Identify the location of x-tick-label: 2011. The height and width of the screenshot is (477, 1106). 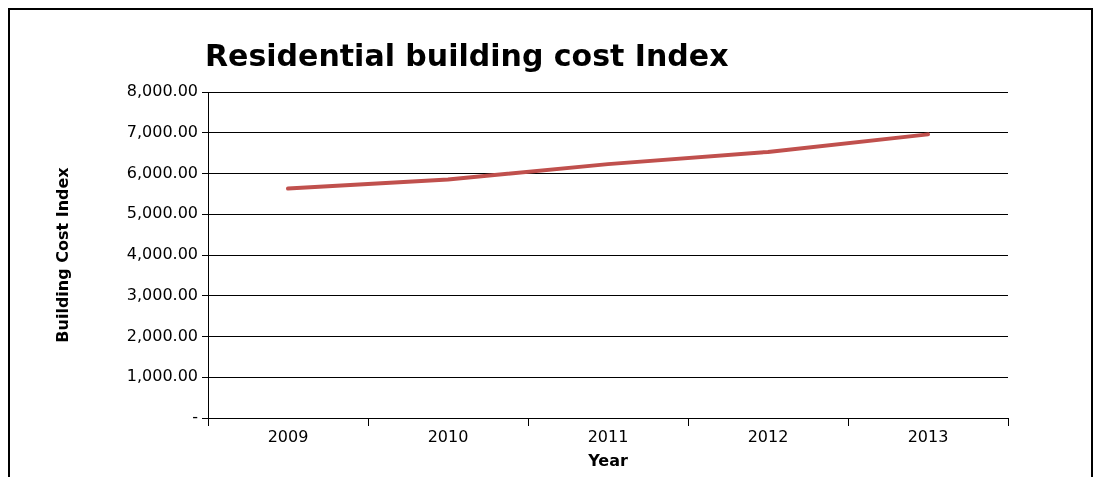
(608, 436).